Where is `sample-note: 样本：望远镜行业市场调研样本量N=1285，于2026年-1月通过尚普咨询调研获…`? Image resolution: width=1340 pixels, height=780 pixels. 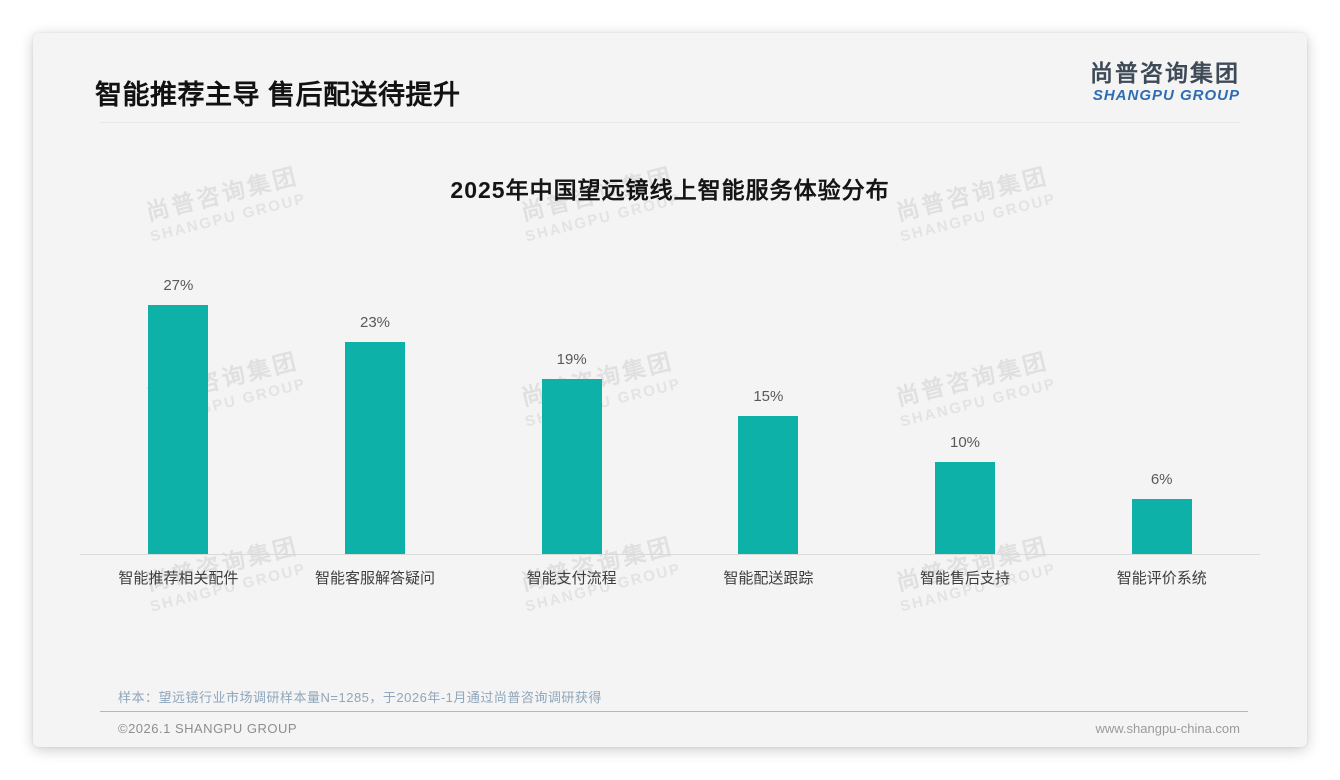 sample-note: 样本：望远镜行业市场调研样本量N=1285，于2026年-1月通过尚普咨询调研获… is located at coordinates (360, 697).